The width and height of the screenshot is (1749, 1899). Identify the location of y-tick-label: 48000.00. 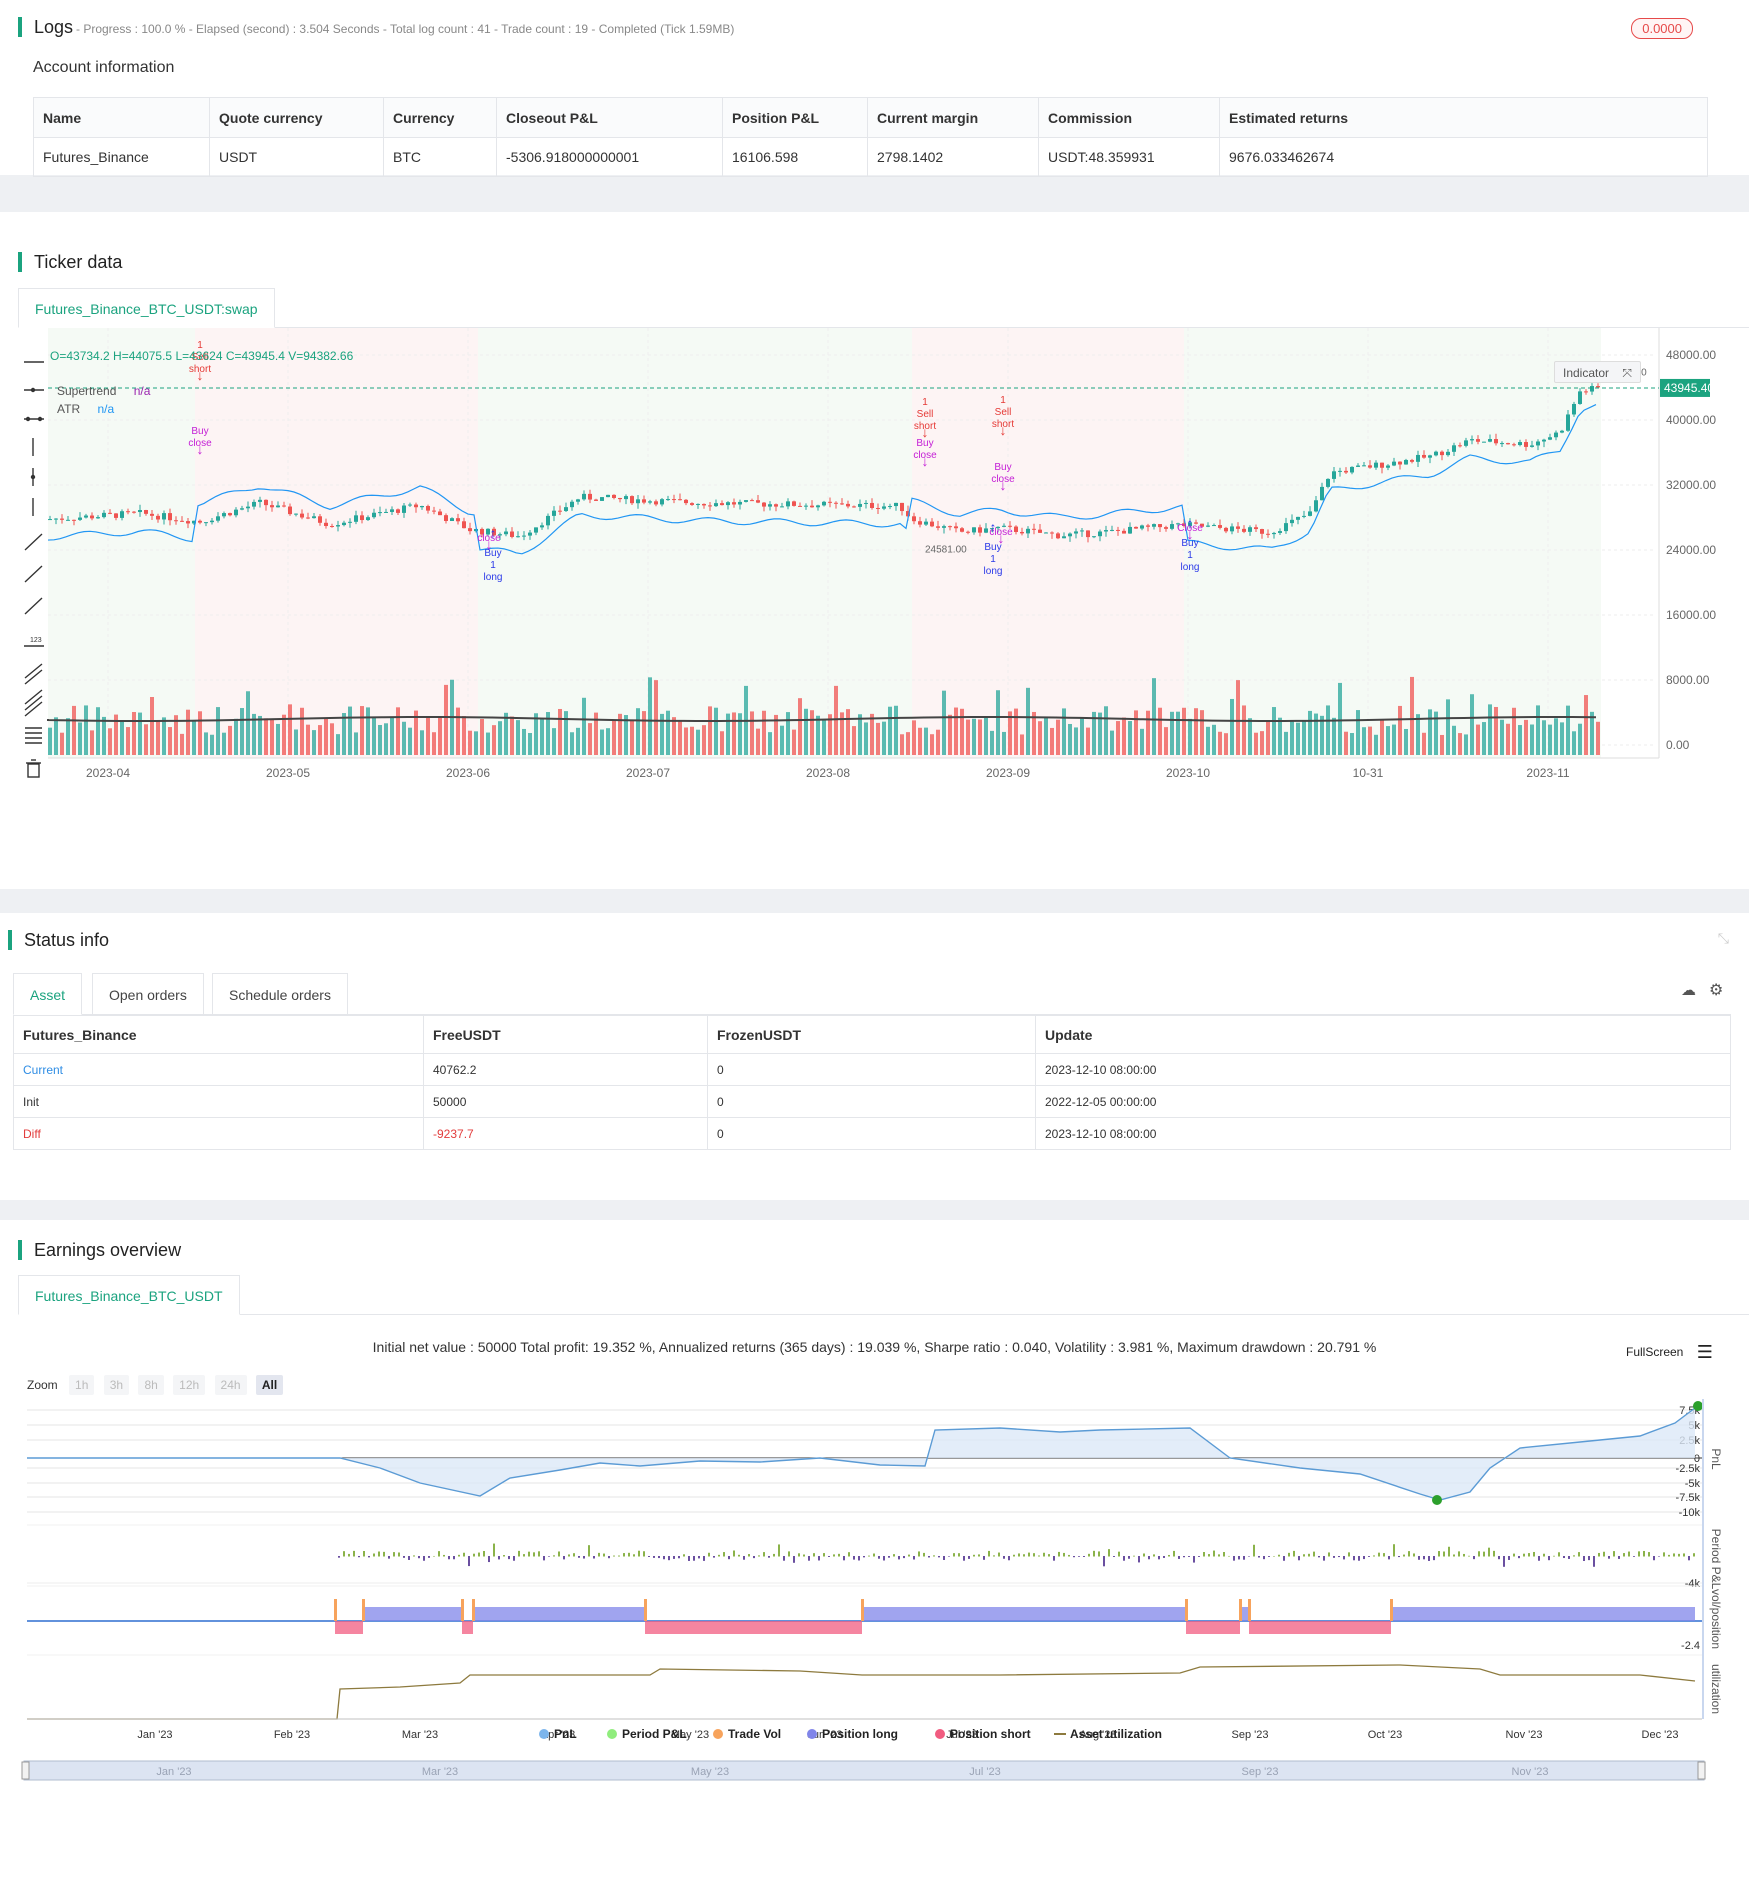
(1691, 355).